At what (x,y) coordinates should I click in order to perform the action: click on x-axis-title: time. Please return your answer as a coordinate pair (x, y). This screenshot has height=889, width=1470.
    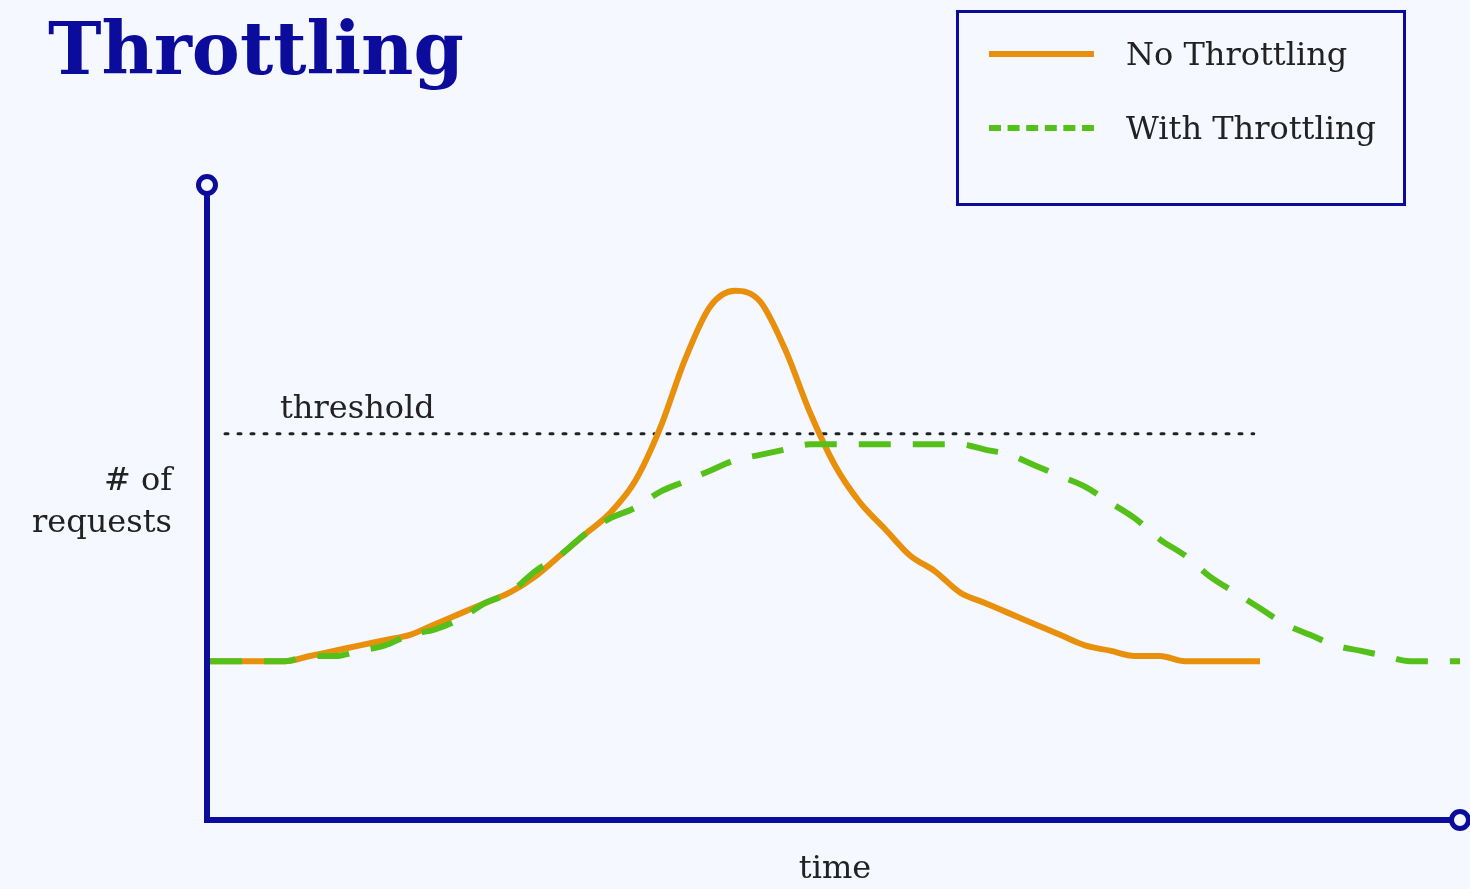
    Looking at the image, I should click on (835, 867).